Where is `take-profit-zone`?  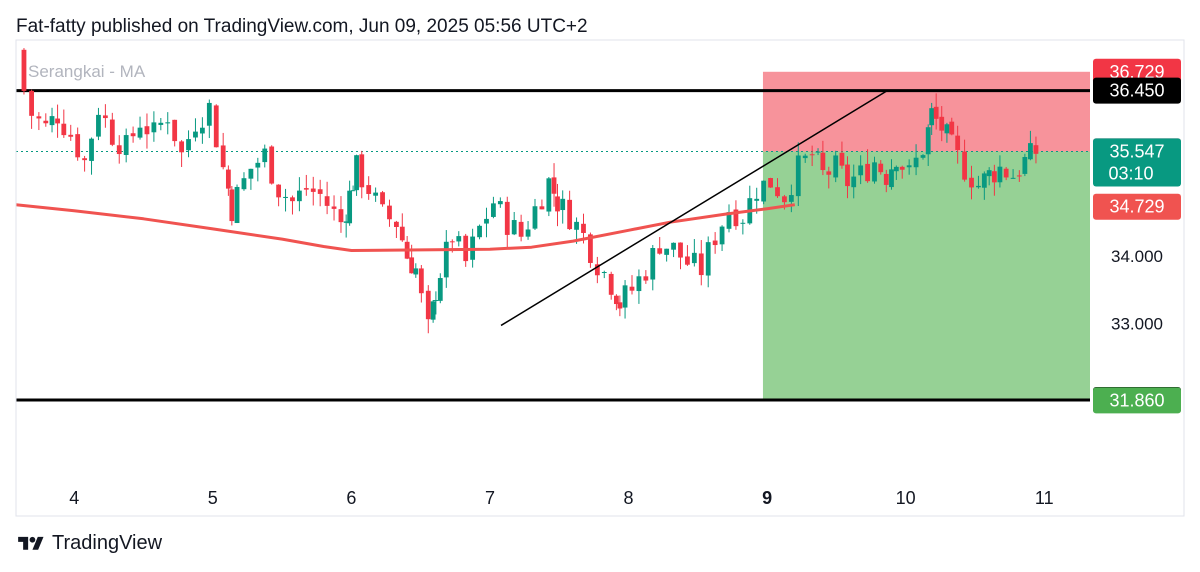 take-profit-zone is located at coordinates (926, 276).